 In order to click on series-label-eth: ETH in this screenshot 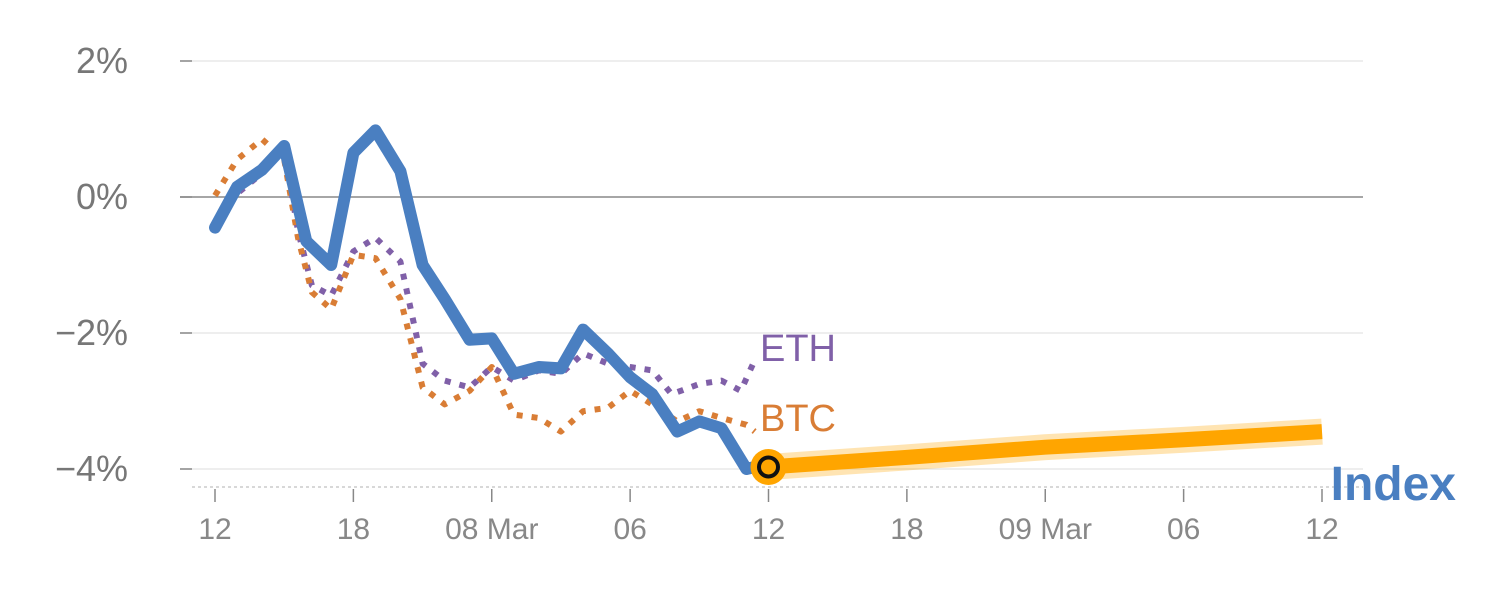, I will do `click(798, 349)`.